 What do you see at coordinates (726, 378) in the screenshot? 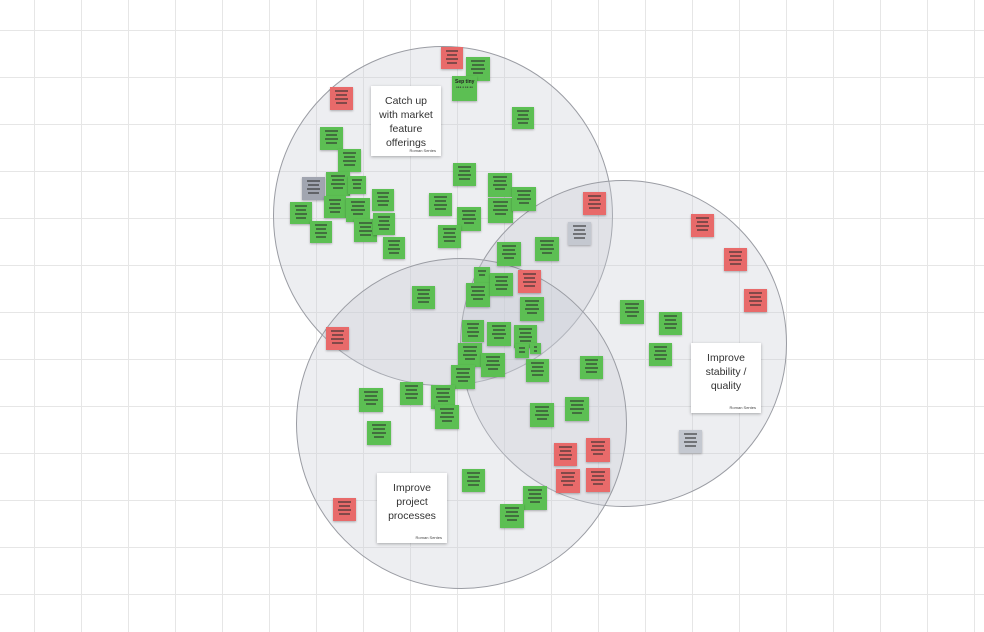
I see `cluster-card-stability-quality: Improve stability / quality Roman Sentes` at bounding box center [726, 378].